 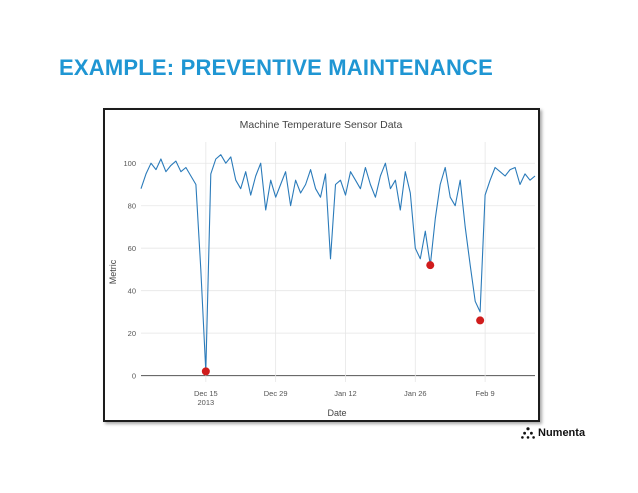 What do you see at coordinates (113, 271) in the screenshot?
I see `y-axis-label: Metric` at bounding box center [113, 271].